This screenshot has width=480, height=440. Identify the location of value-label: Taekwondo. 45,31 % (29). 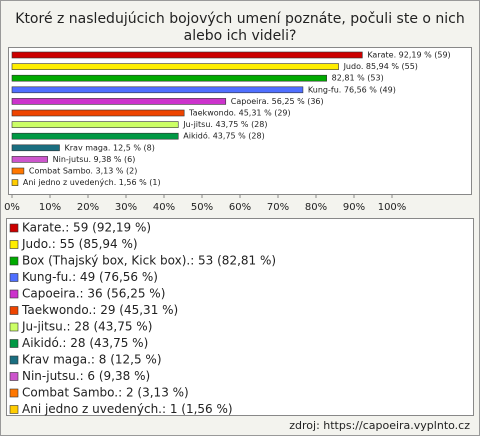
(239, 113).